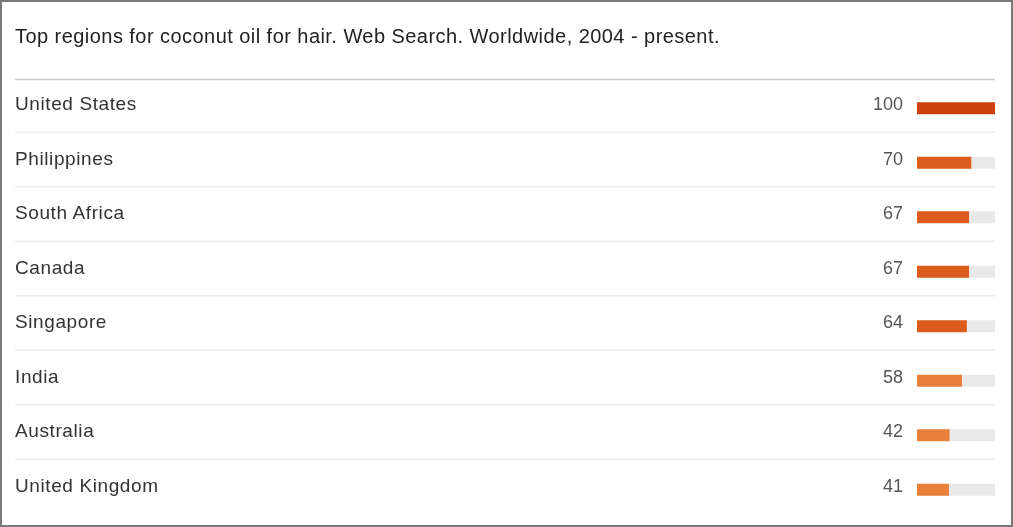  I want to click on y-tick-label: India, so click(37, 376).